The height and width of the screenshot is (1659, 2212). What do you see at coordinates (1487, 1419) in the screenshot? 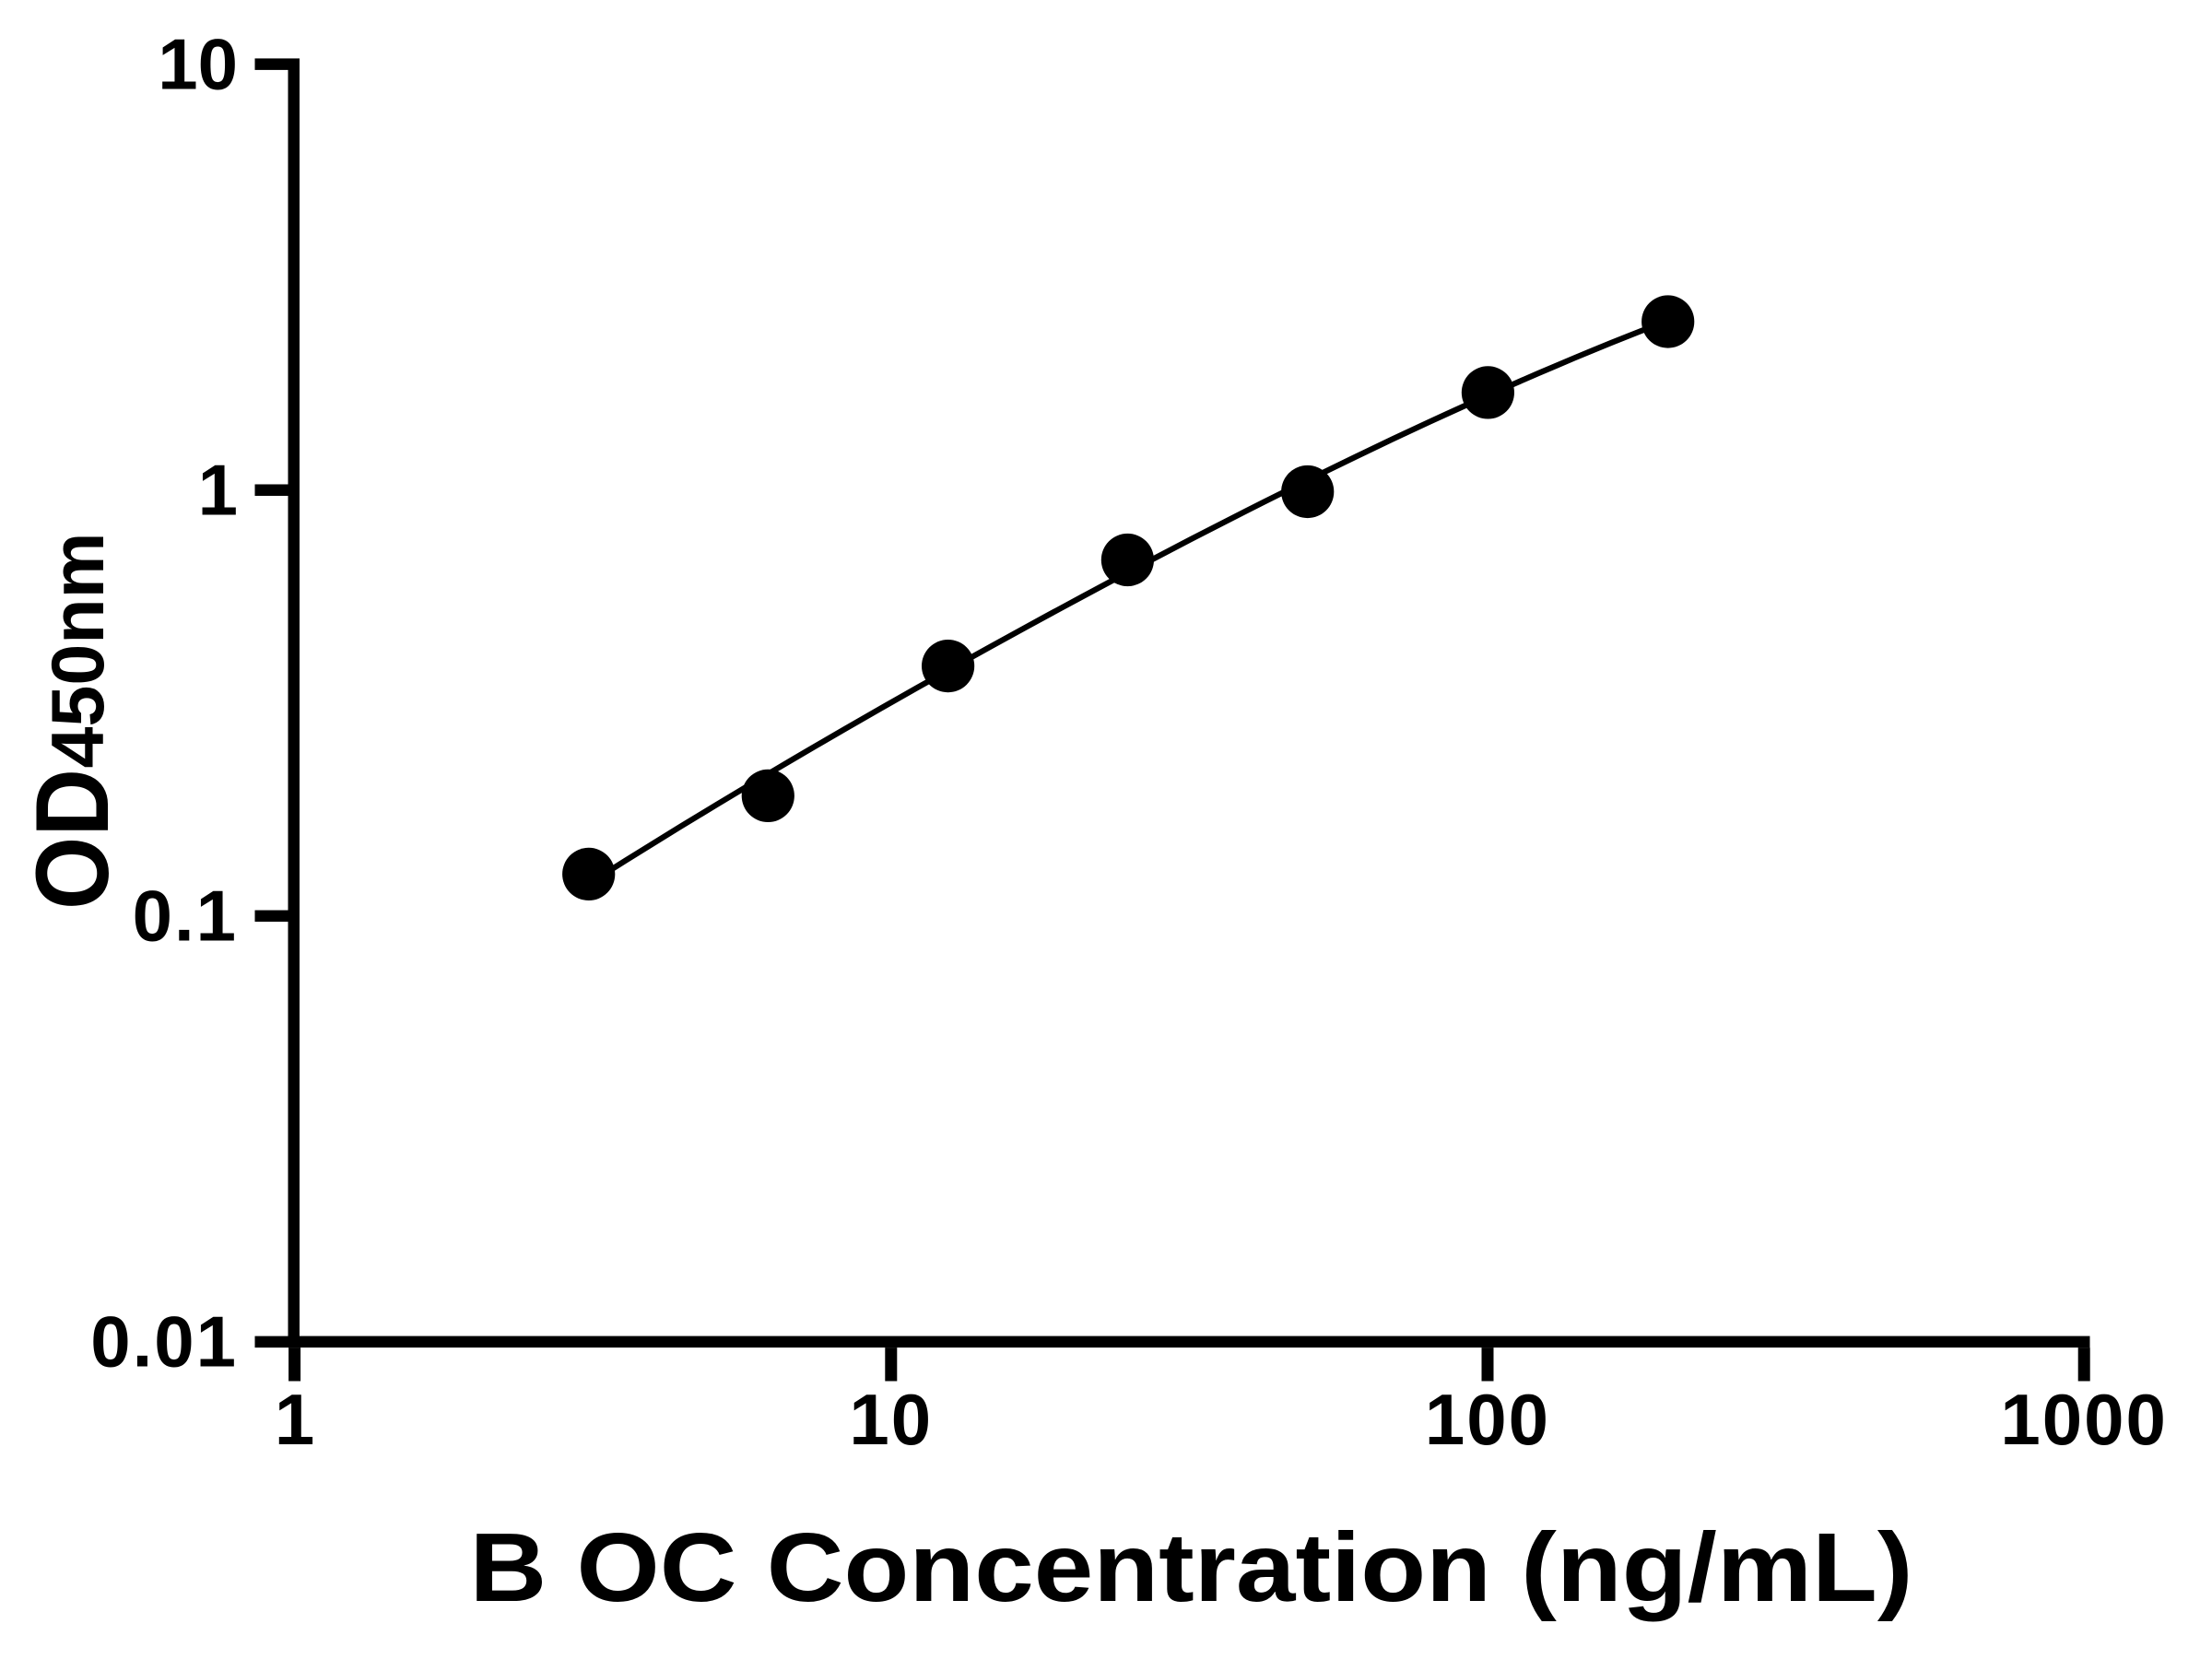
I see `svg-text: 100` at bounding box center [1487, 1419].